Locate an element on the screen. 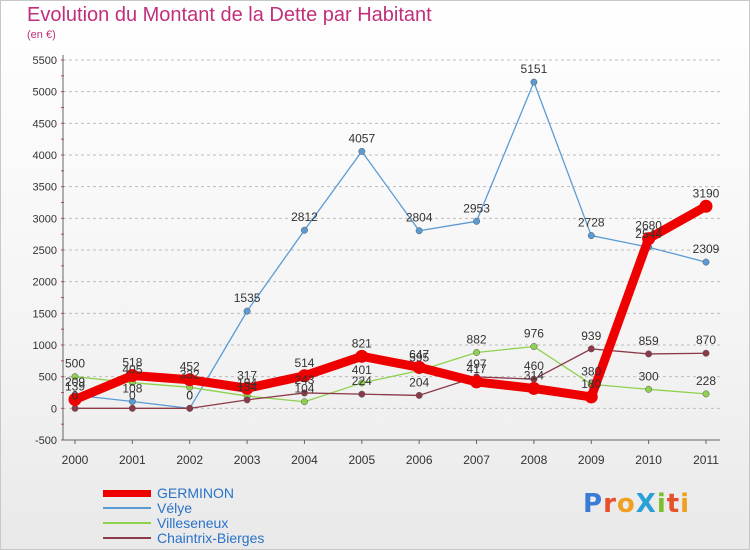 This screenshot has height=550, width=750. legend-label-villeseneux: Villeseneux is located at coordinates (193, 523).